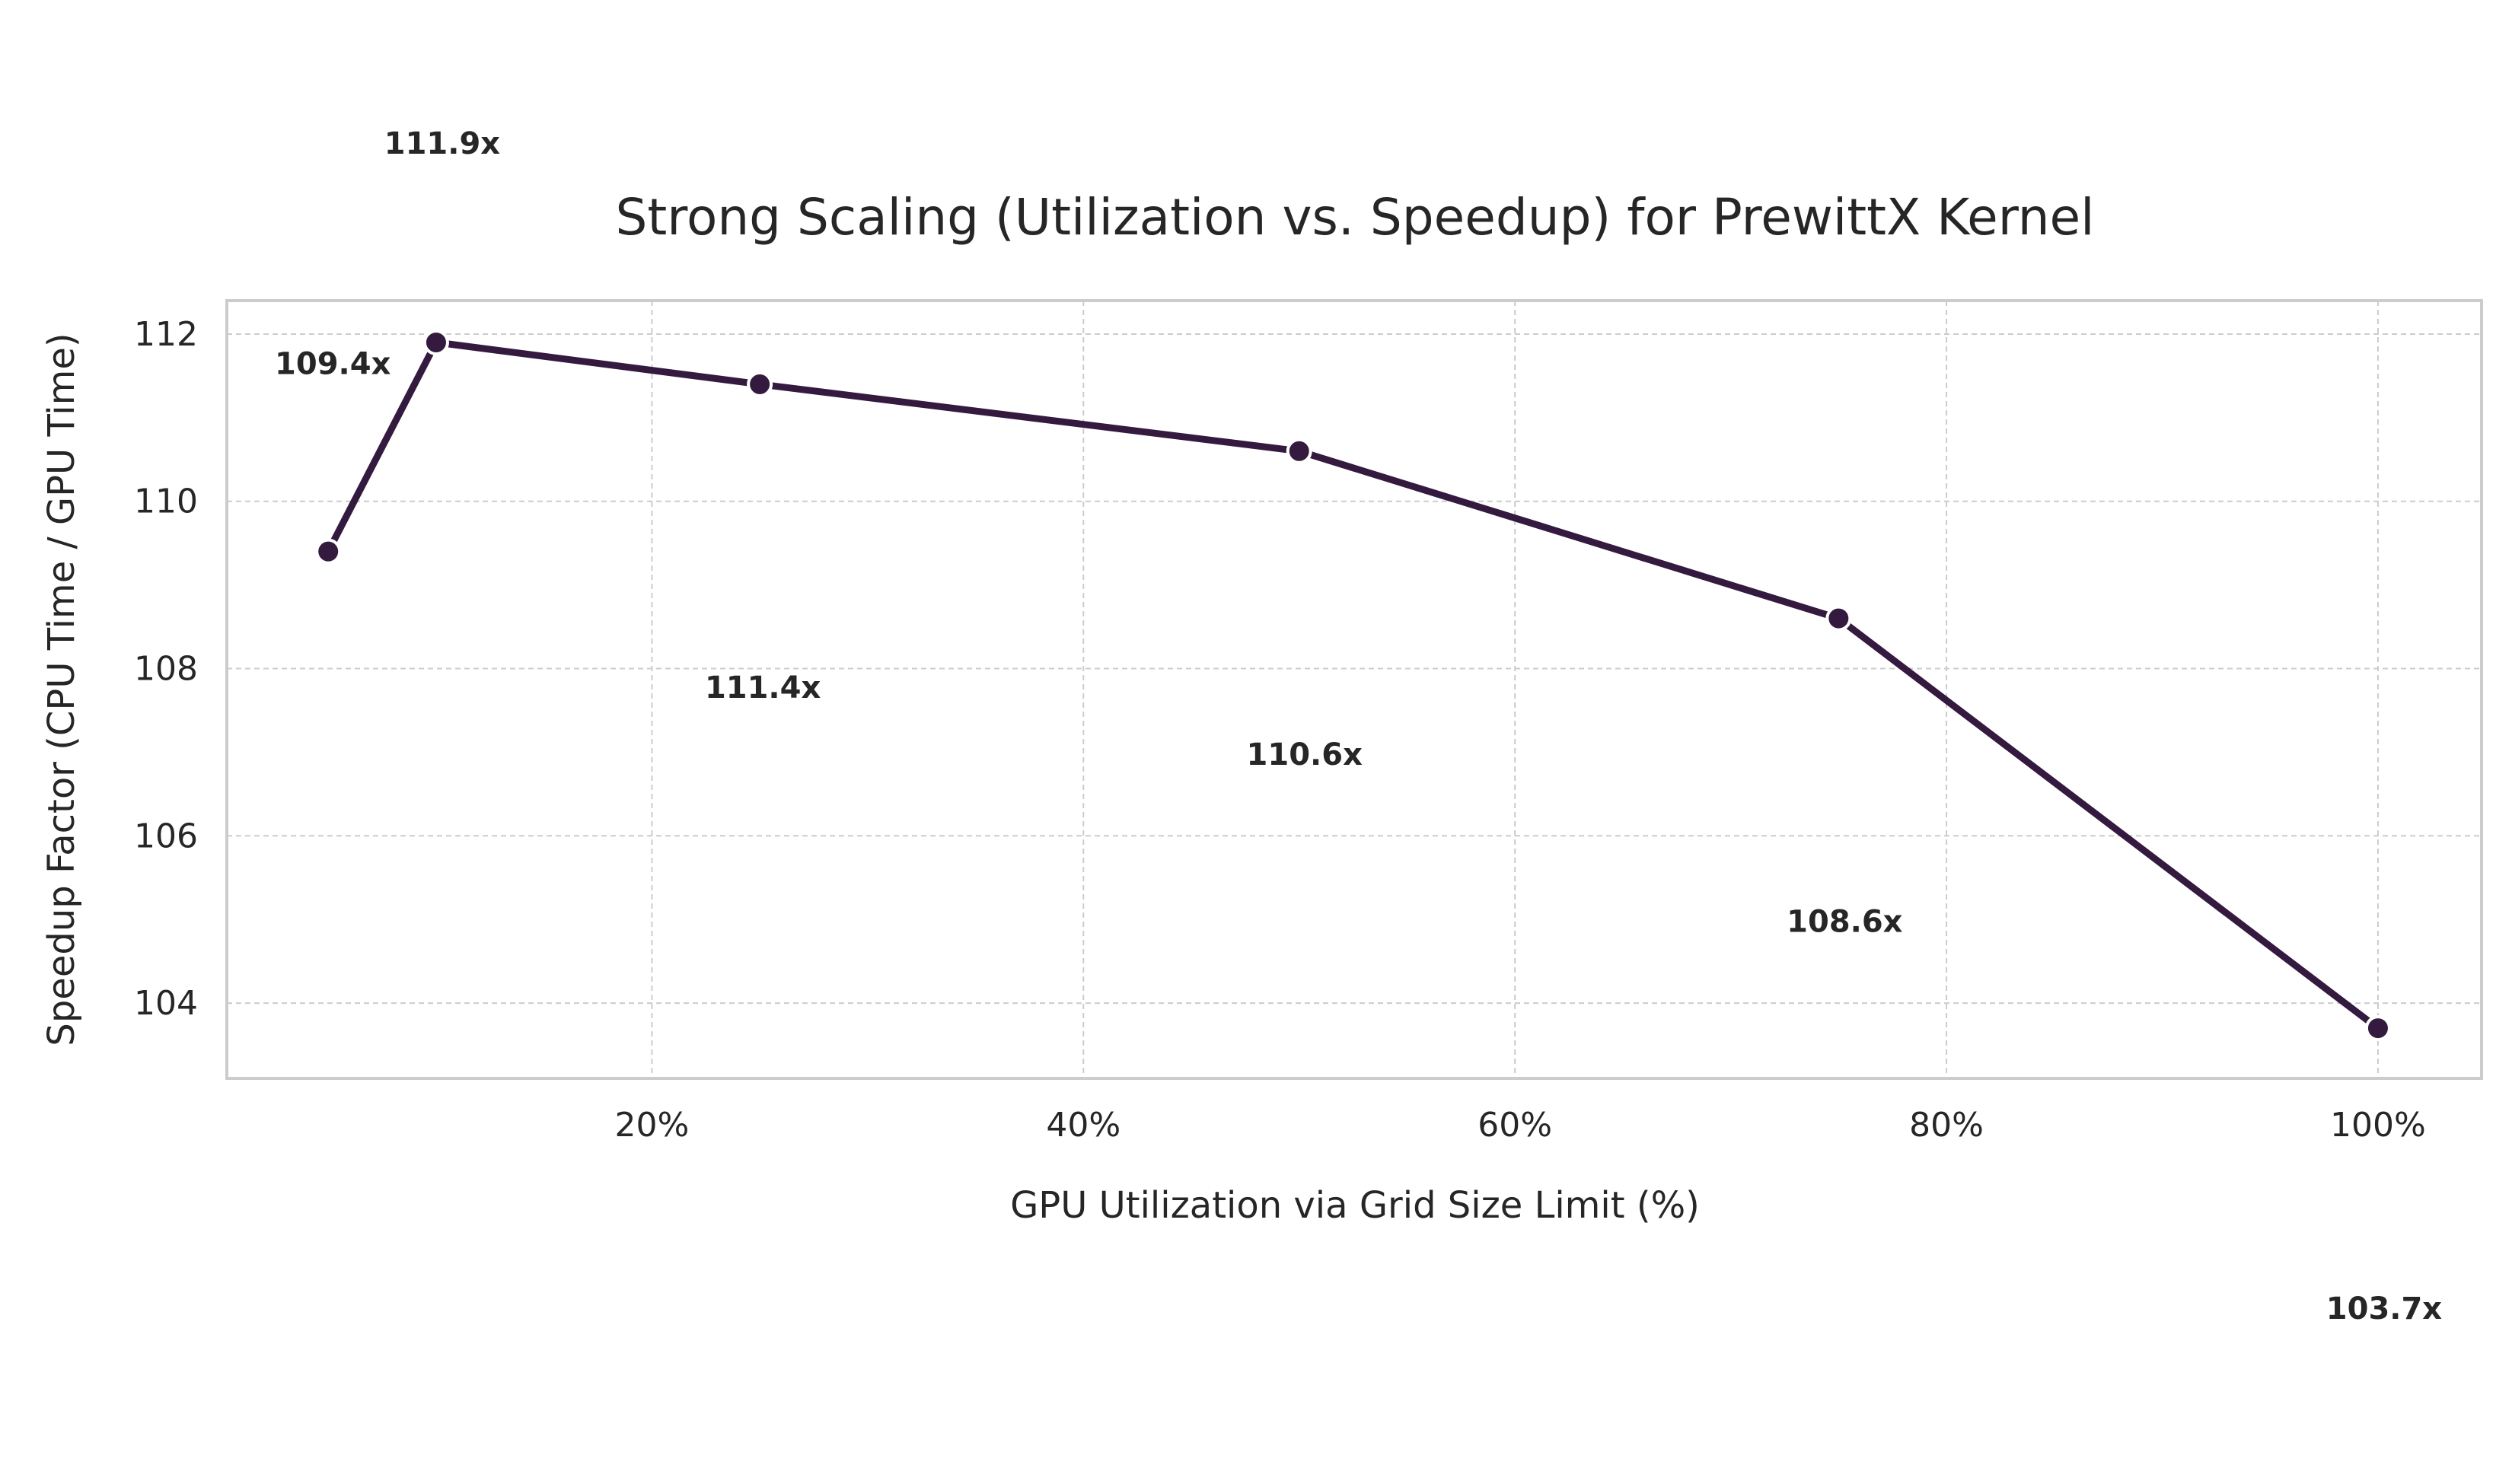 This screenshot has height=1484, width=2512. I want to click on x-tick-label: 80%, so click(1946, 1126).